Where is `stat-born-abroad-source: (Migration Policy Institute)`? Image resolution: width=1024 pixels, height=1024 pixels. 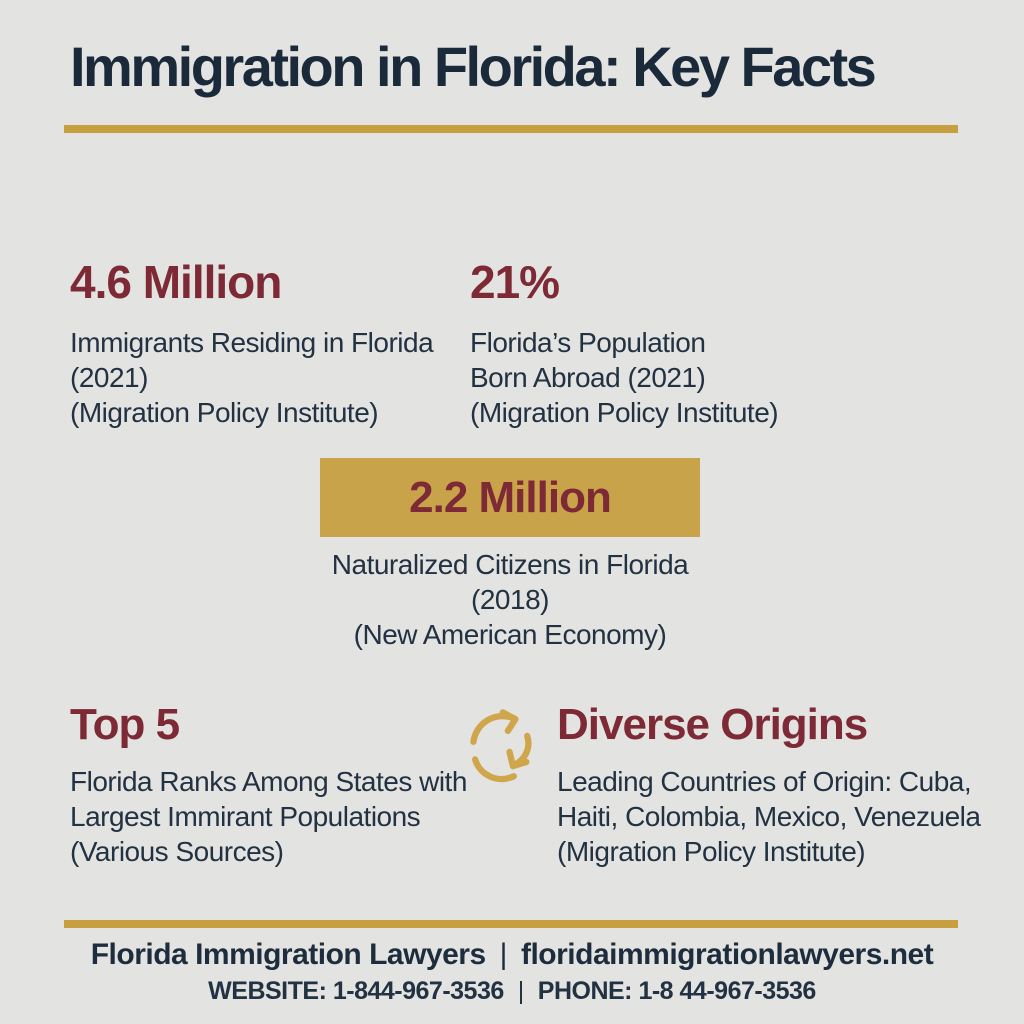
stat-born-abroad-source: (Migration Policy Institute) is located at coordinates (624, 412).